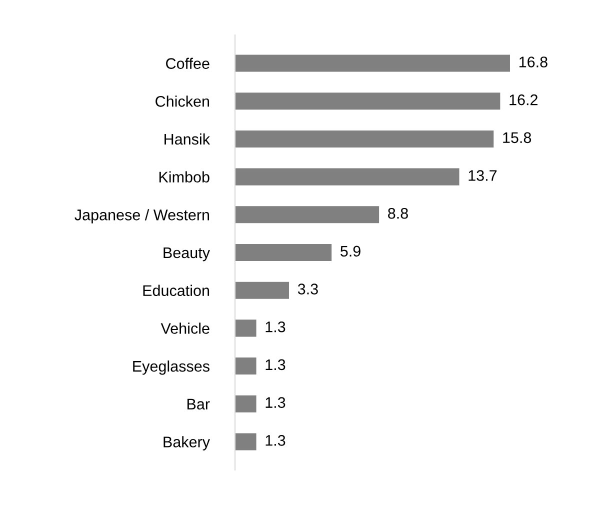 This screenshot has width=596, height=518. Describe the element at coordinates (176, 290) in the screenshot. I see `y-tick-label: Education` at that location.